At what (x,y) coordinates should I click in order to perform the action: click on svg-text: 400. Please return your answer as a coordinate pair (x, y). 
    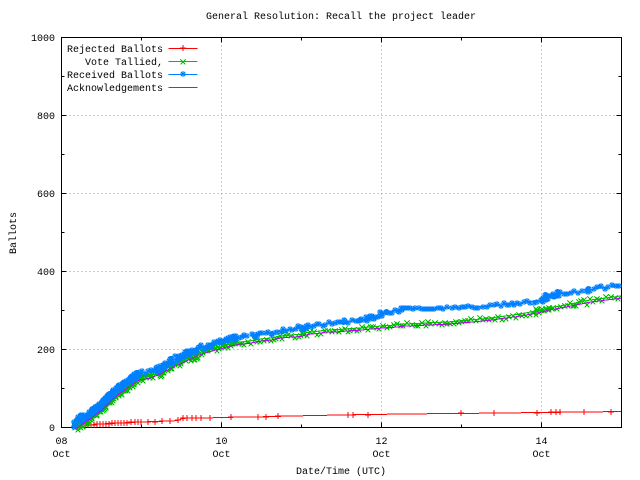
    Looking at the image, I should click on (46, 273).